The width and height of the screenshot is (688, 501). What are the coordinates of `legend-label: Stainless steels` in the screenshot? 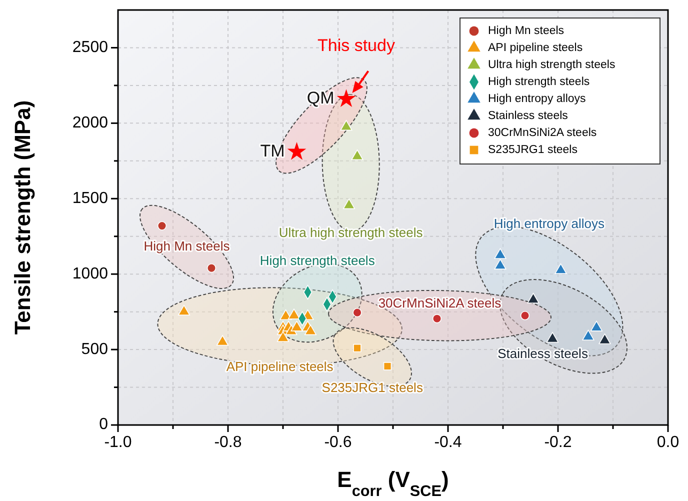 It's located at (528, 116).